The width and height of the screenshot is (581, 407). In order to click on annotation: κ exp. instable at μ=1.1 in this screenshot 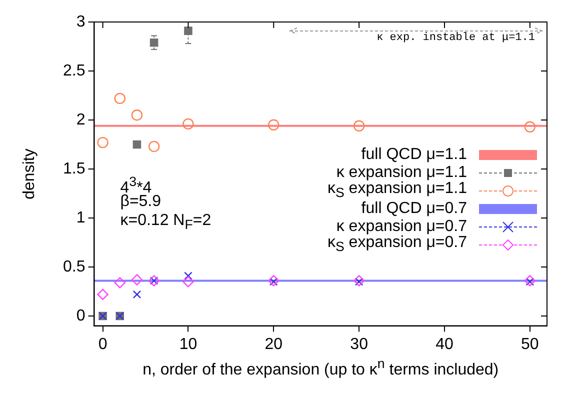, I will do `click(455, 38)`.